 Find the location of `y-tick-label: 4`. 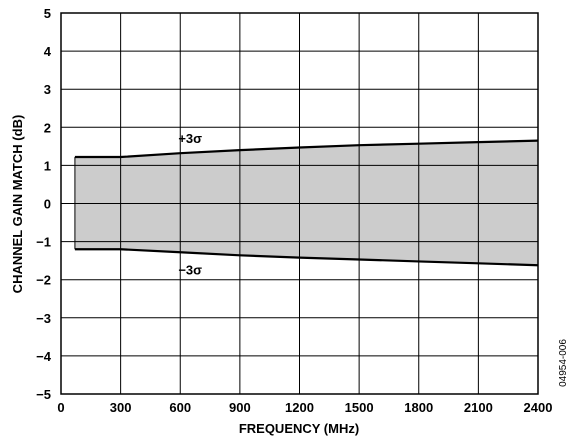

y-tick-label: 4 is located at coordinates (48, 51).